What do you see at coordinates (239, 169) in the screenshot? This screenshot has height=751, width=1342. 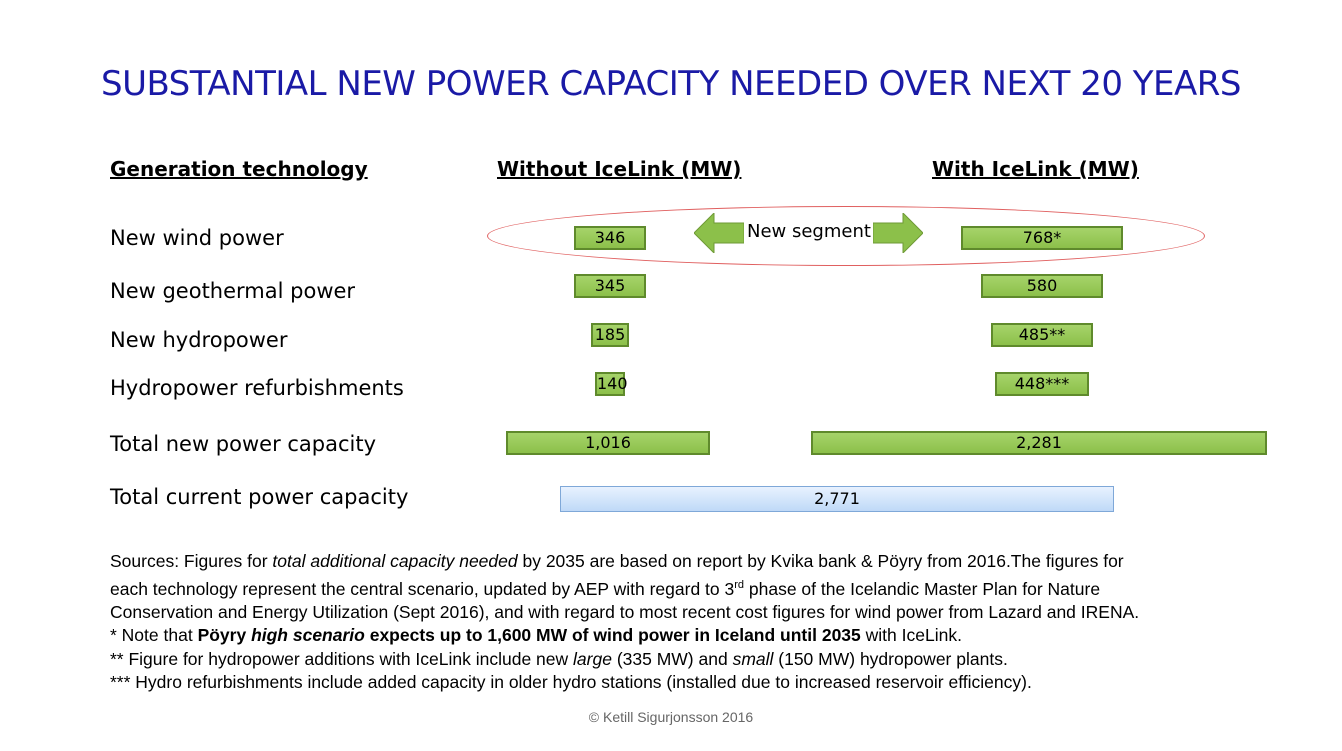 I see `header-generation-technology: Generation technology` at bounding box center [239, 169].